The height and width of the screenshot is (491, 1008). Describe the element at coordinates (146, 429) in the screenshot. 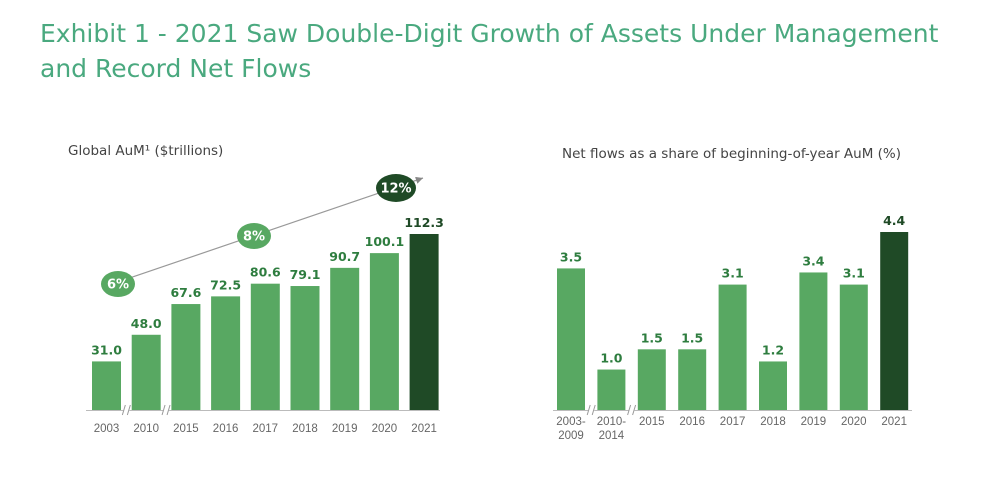

I see `aum-tick-label-1: 2010` at that location.